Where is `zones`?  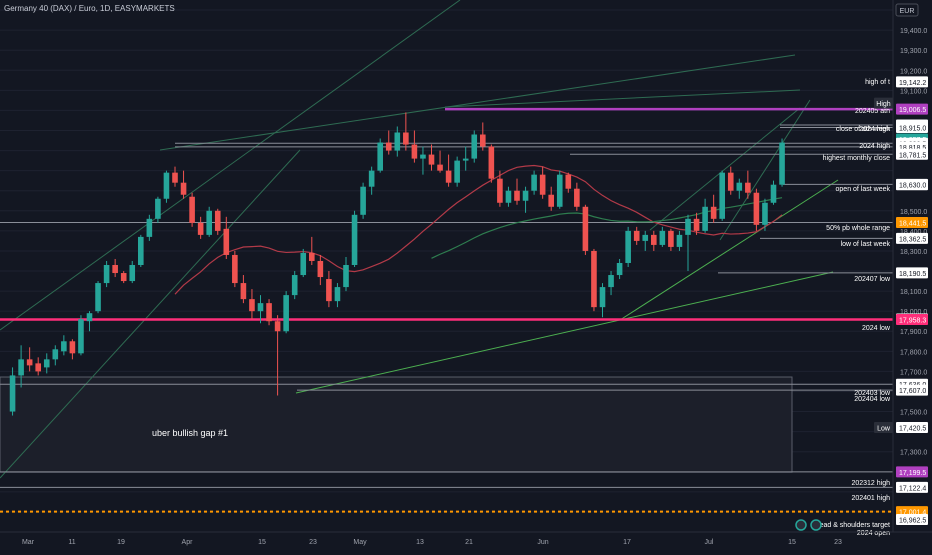
zones is located at coordinates (396, 424).